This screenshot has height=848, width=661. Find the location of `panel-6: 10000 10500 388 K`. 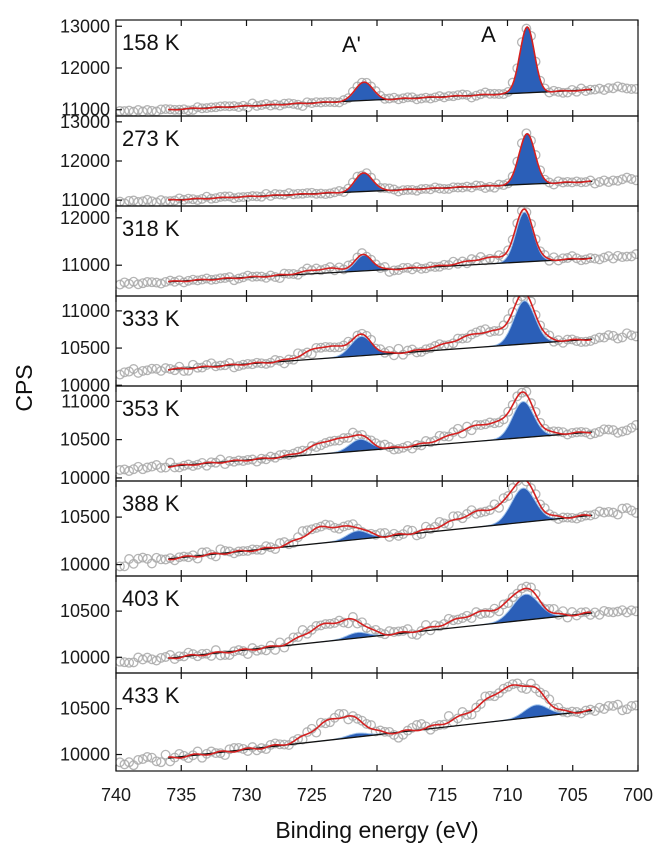

panel-6: 10000 10500 388 K is located at coordinates (349, 528).